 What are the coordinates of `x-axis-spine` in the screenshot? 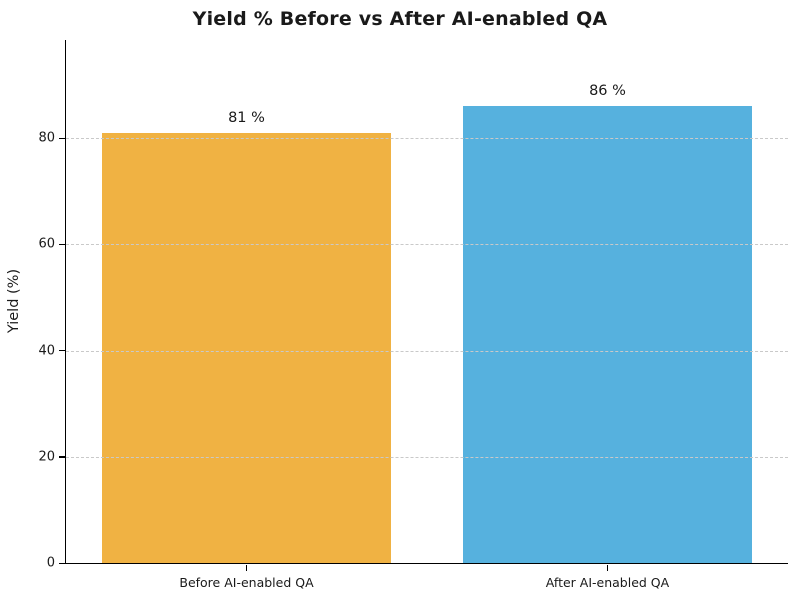 It's located at (426, 563).